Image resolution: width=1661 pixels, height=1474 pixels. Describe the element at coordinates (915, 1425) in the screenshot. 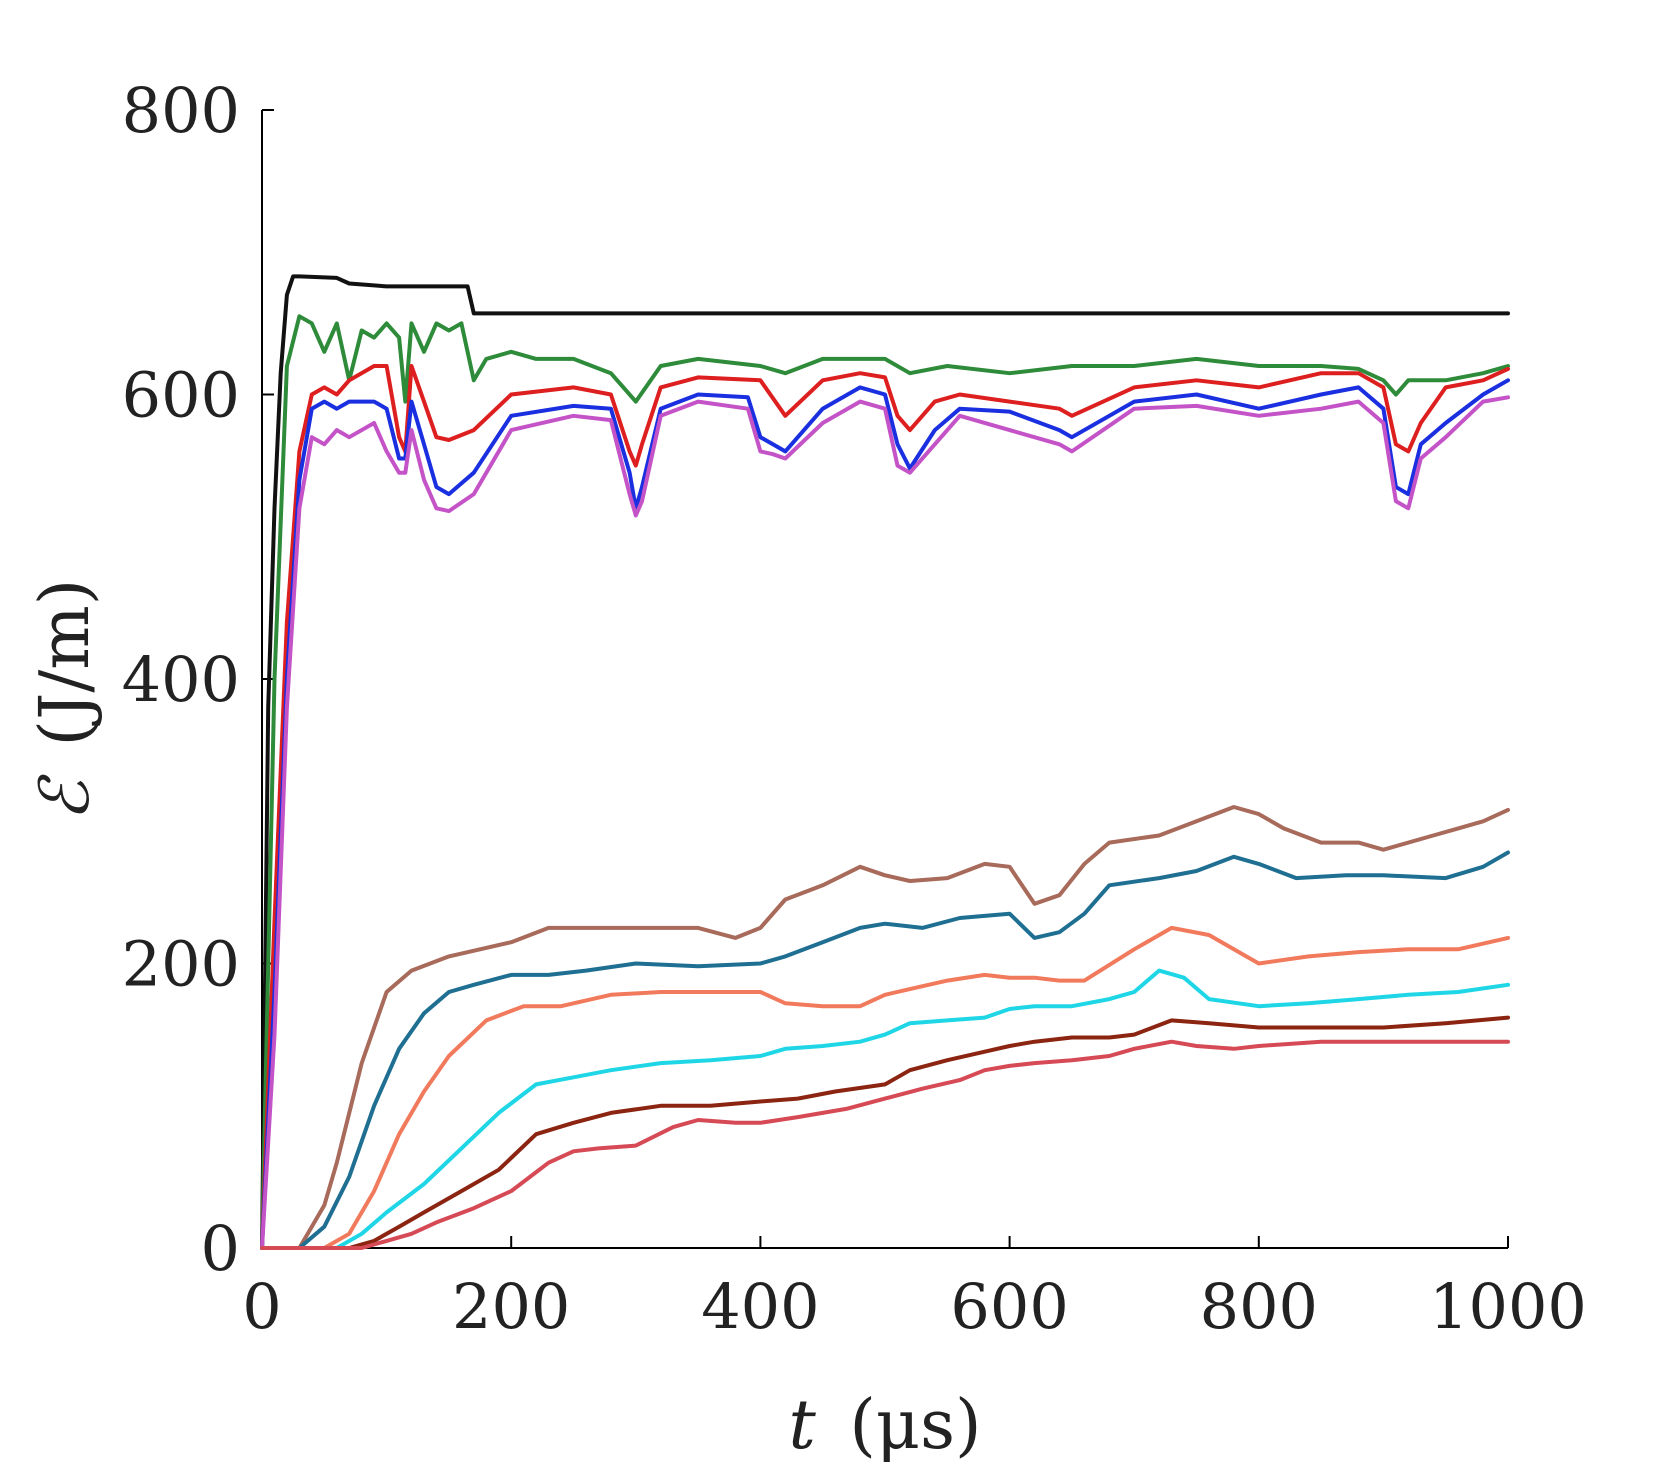

I see `x-axis-label-unit: (μs)` at that location.